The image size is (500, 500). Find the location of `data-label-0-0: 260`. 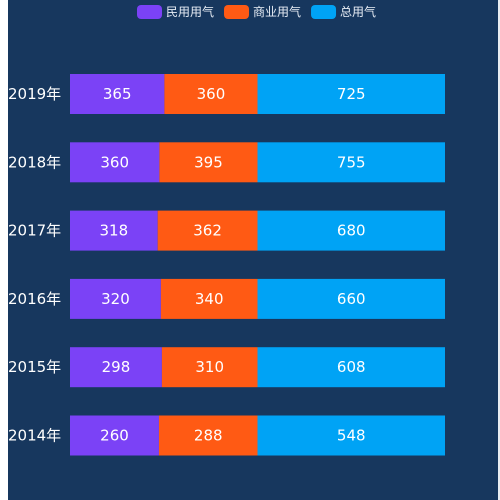

data-label-0-0: 260 is located at coordinates (114, 436).